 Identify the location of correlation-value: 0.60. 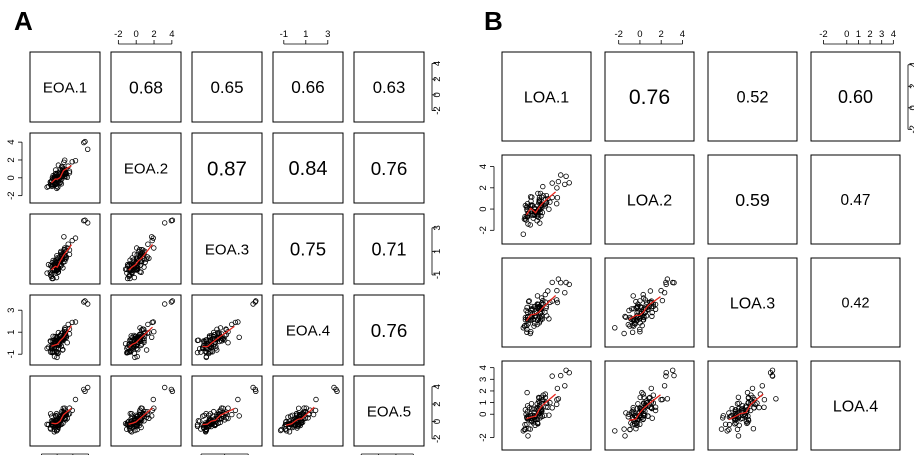
(855, 97).